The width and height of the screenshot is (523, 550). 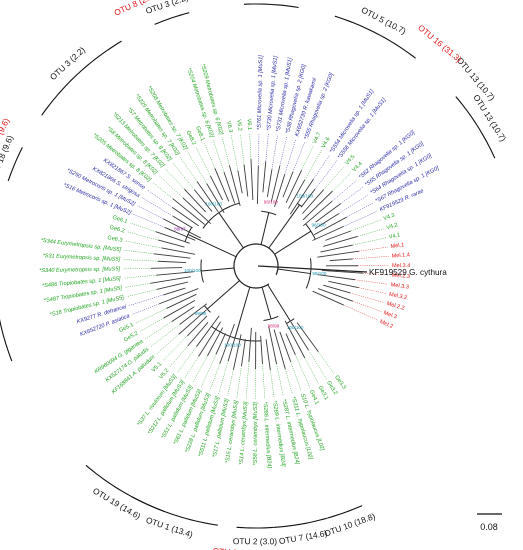 I want to click on support-value: 98/100, so click(x=318, y=224).